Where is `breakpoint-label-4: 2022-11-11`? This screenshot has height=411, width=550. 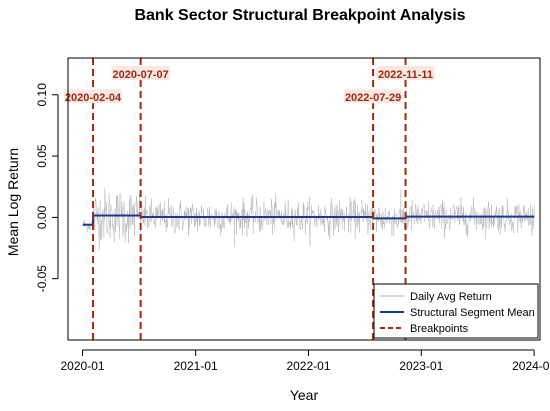
breakpoint-label-4: 2022-11-11 is located at coordinates (405, 75).